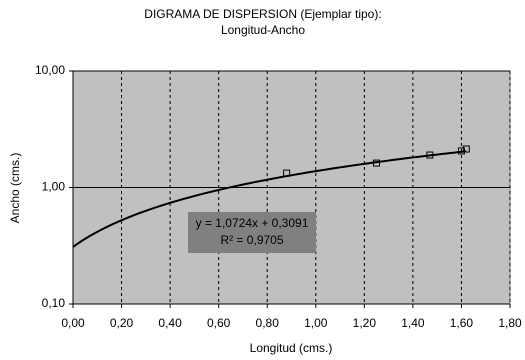  Describe the element at coordinates (54, 303) in the screenshot. I see `y-tick-label: 0,10` at that location.